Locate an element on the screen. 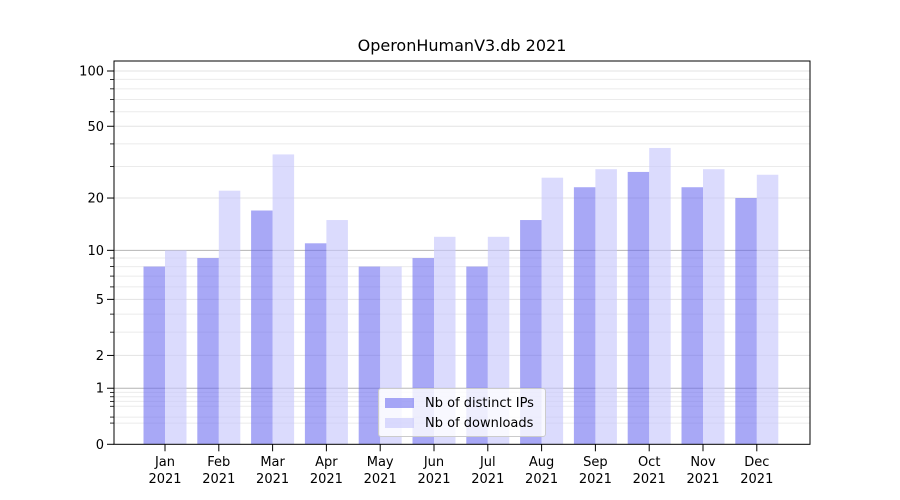 The image size is (900, 500). bar-downloads-oct is located at coordinates (660, 296).